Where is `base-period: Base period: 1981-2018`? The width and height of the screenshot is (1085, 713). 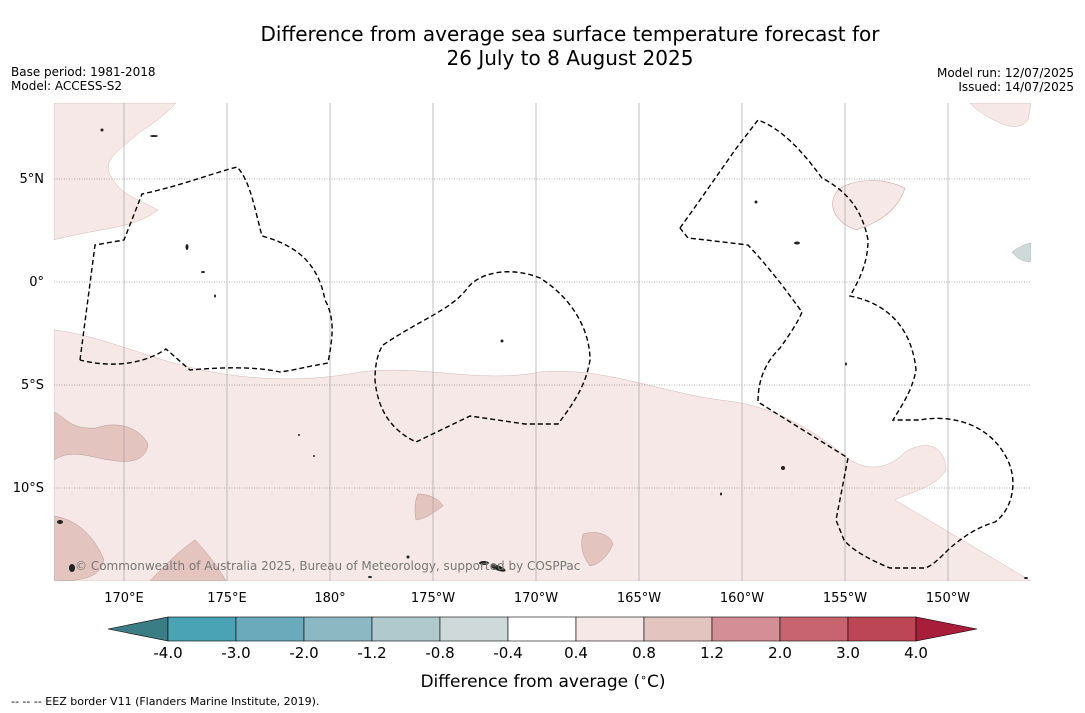
base-period: Base period: 1981-2018 is located at coordinates (83, 72).